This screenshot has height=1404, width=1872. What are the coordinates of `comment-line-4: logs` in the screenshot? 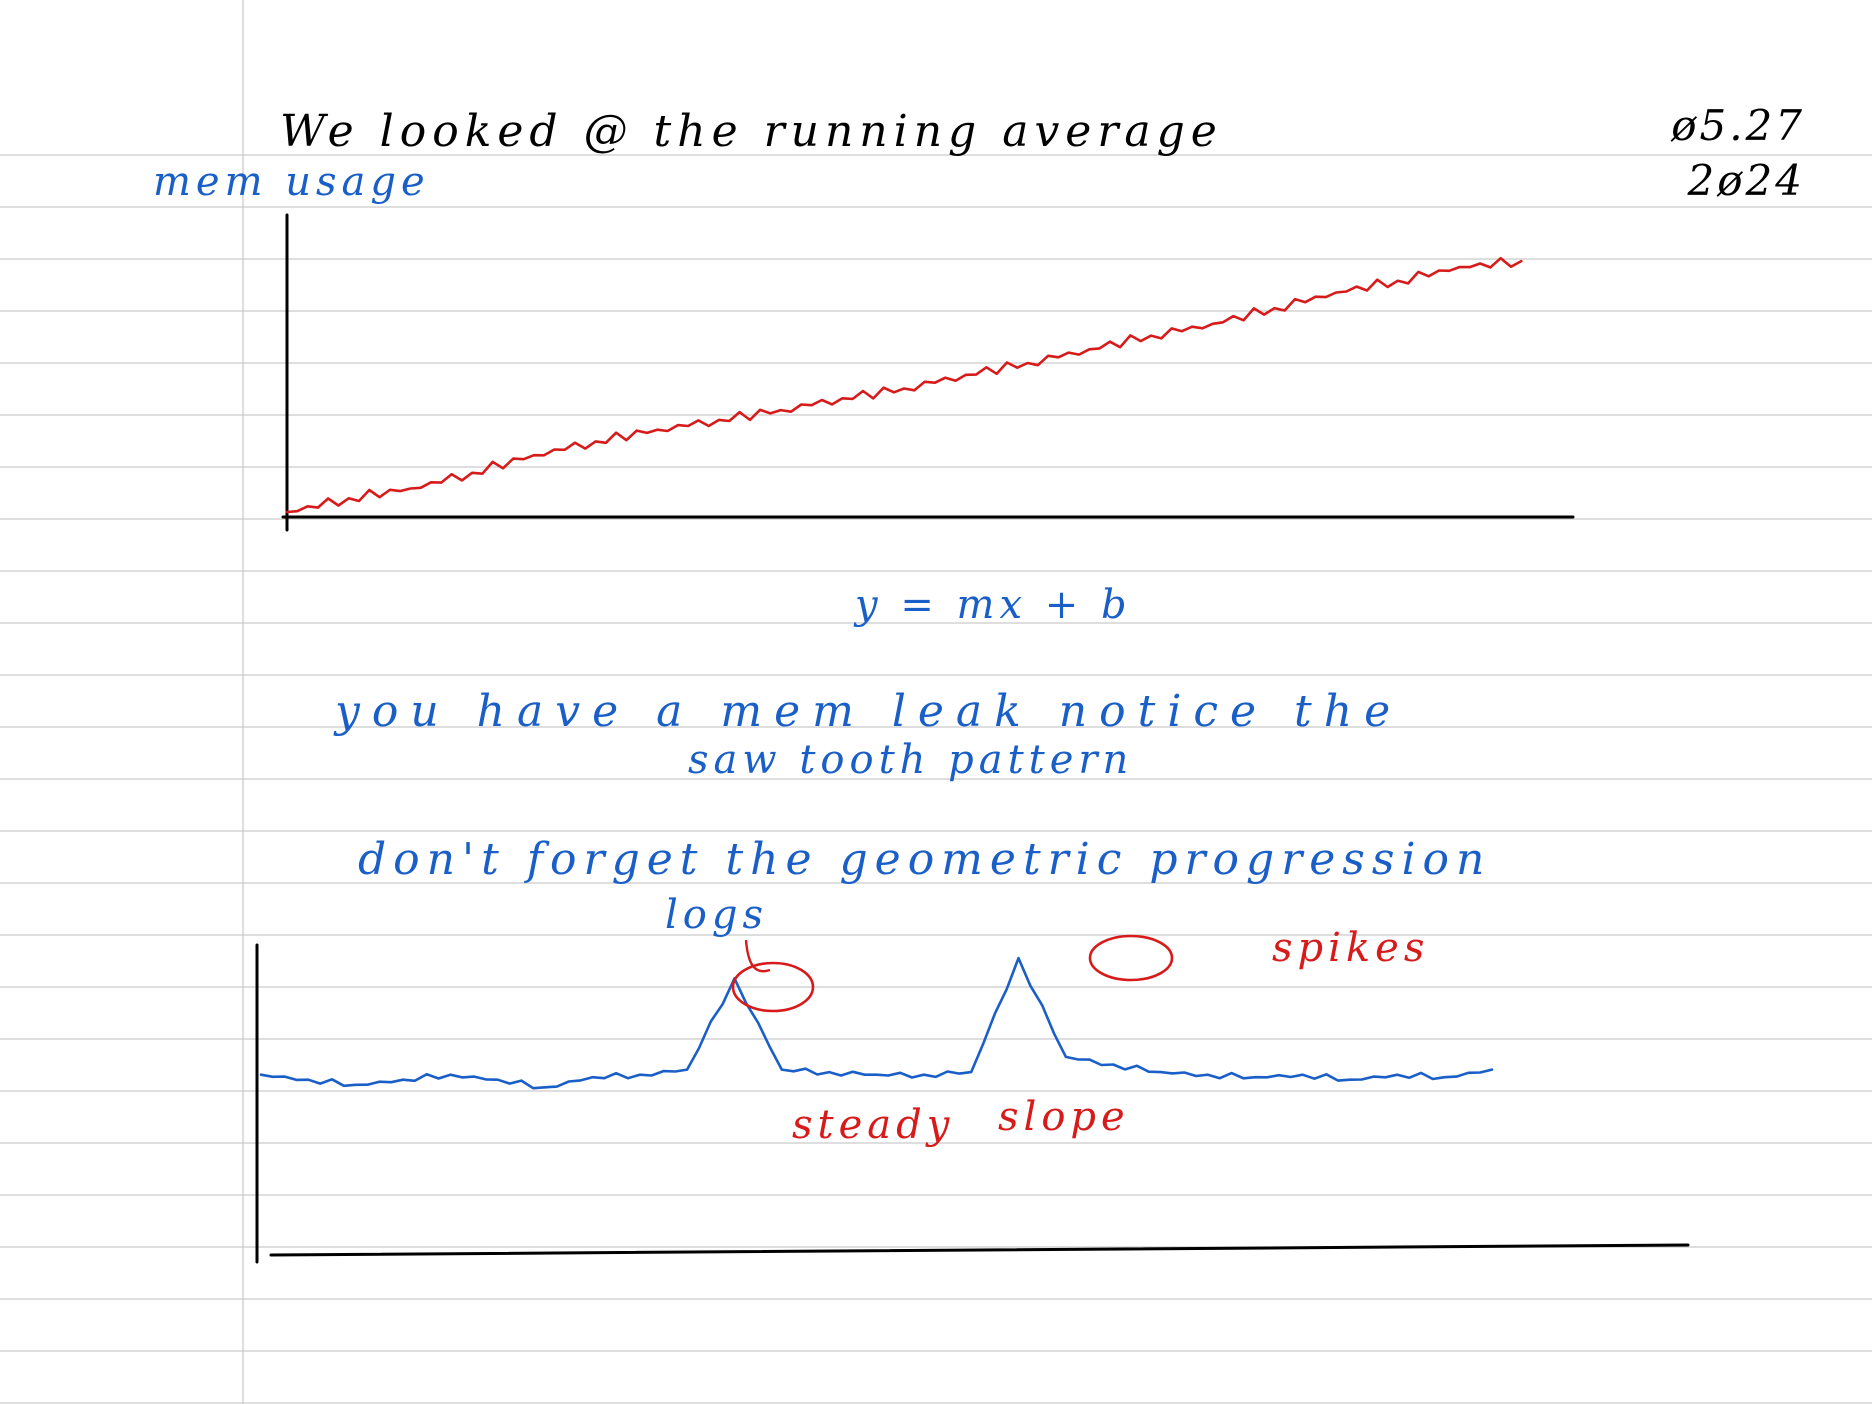 It's located at (717, 915).